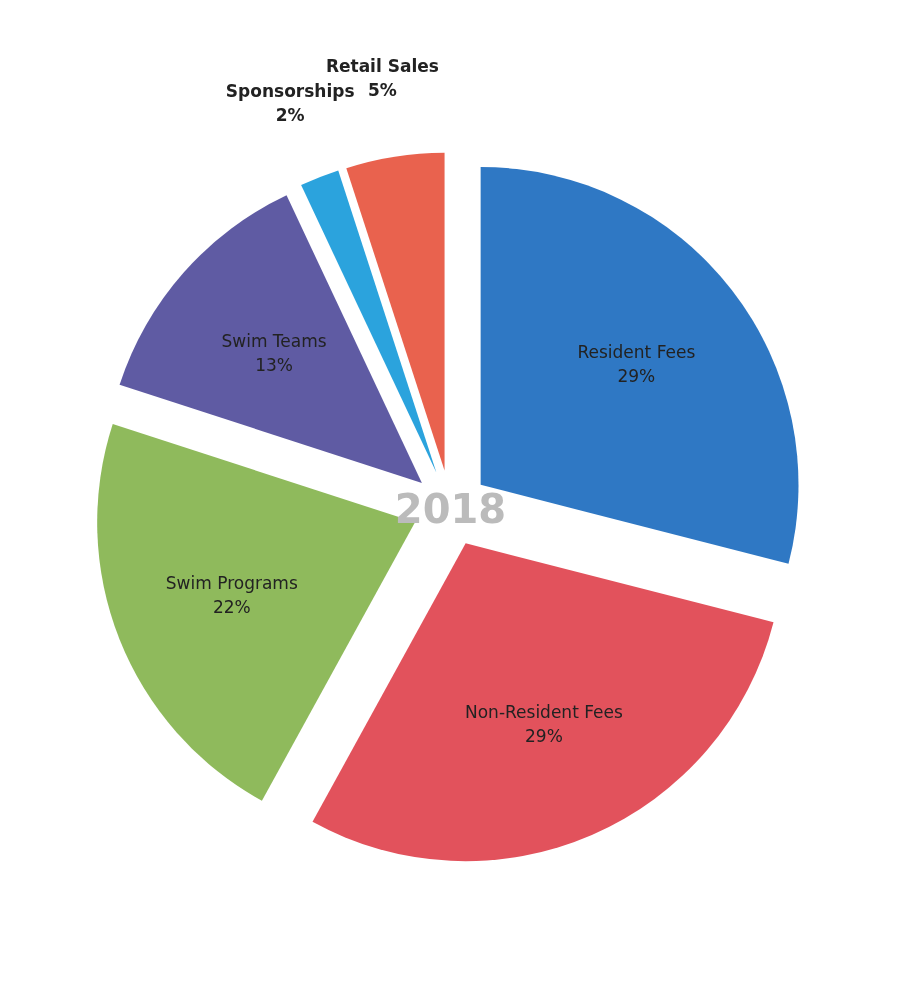 This screenshot has height=1007, width=911. Describe the element at coordinates (290, 90) in the screenshot. I see `slice-label: Sponsorships` at that location.